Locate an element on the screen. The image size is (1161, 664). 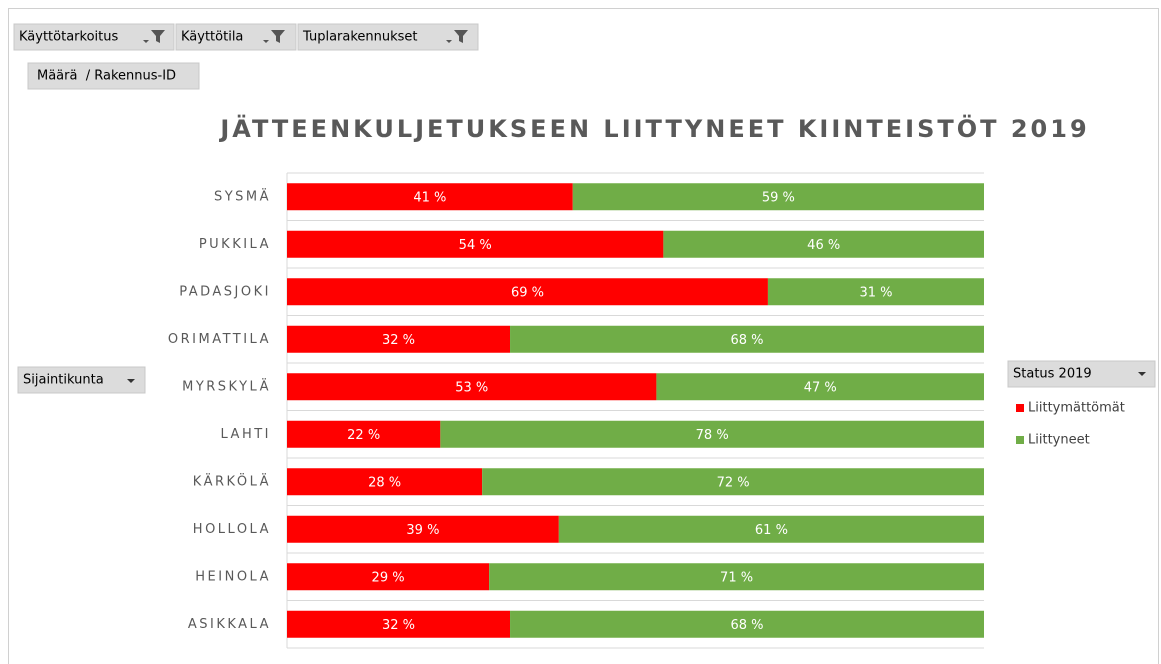
data-label: 39 % is located at coordinates (422, 530).